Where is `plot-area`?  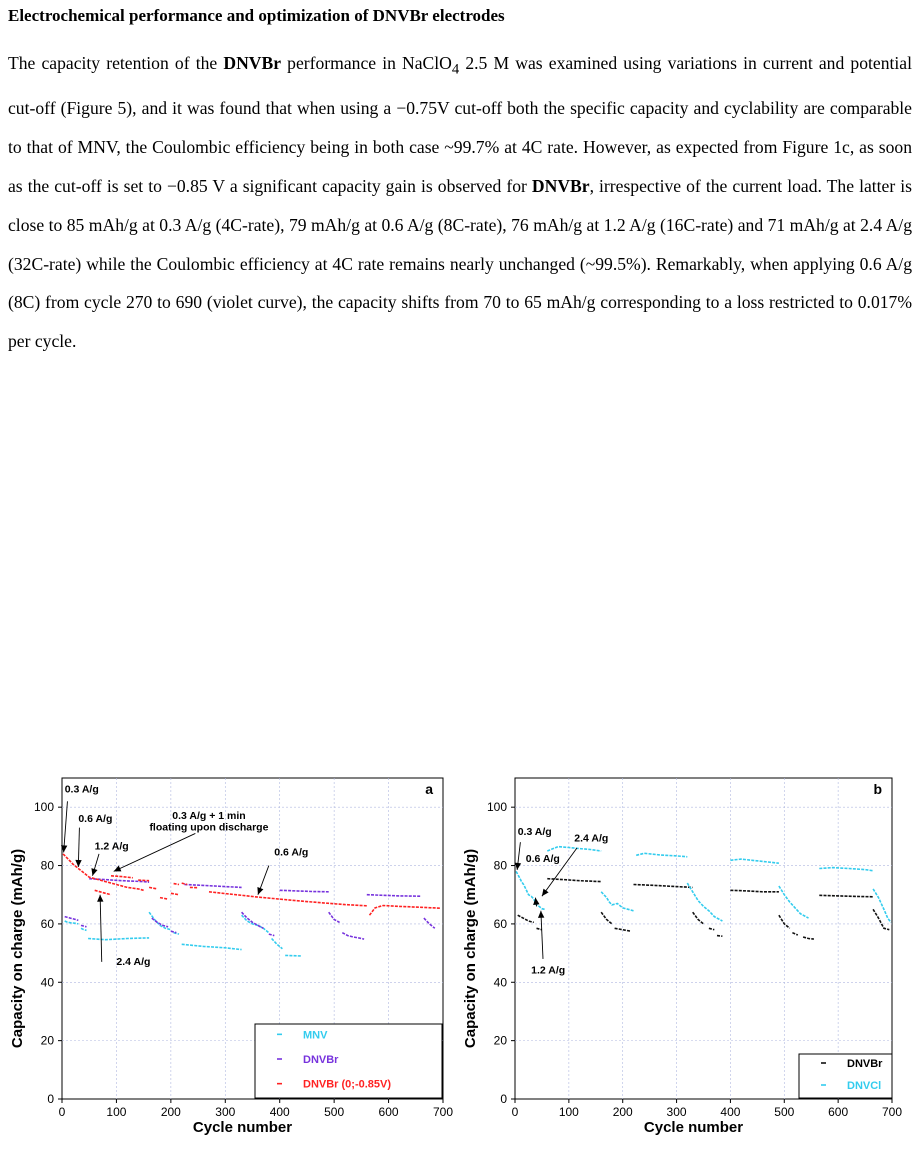 plot-area is located at coordinates (703, 938).